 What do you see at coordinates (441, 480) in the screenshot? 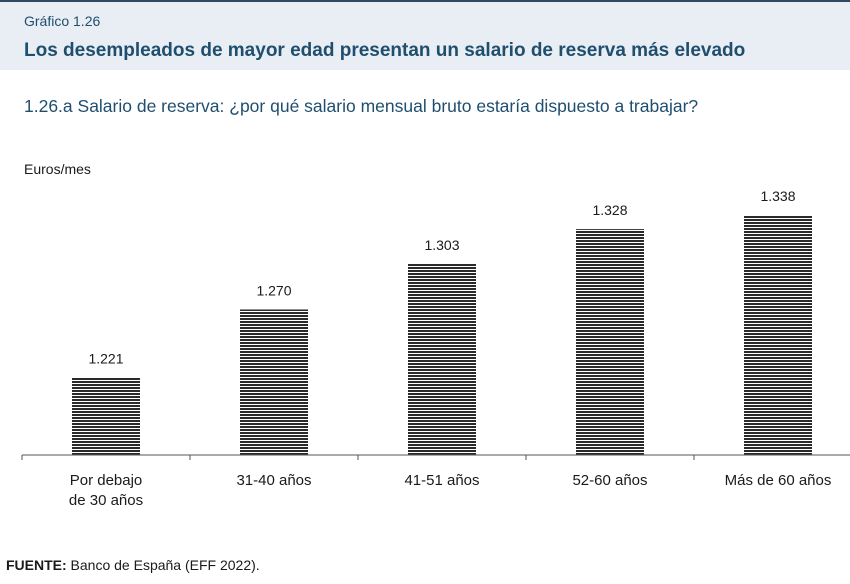
I see `x-tick-label-2: 41-51 años` at bounding box center [441, 480].